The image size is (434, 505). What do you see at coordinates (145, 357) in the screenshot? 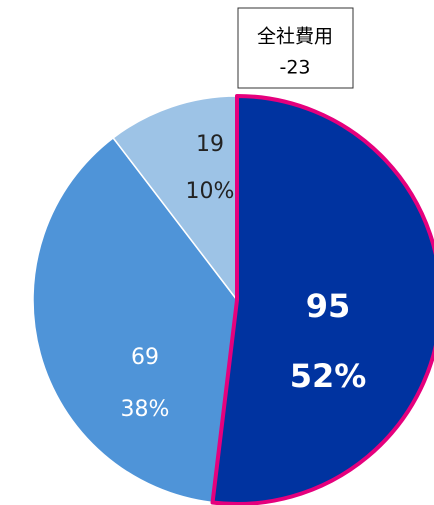
I see `value-label: 69` at bounding box center [145, 357].